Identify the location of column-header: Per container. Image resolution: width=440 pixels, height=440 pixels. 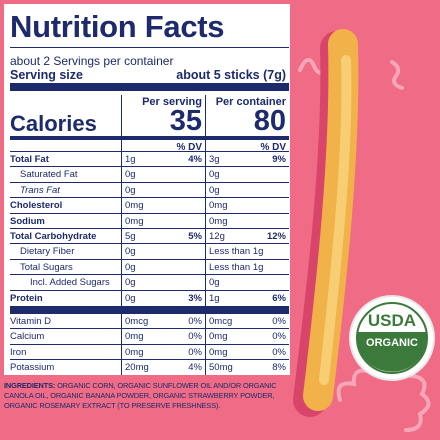
(250, 102).